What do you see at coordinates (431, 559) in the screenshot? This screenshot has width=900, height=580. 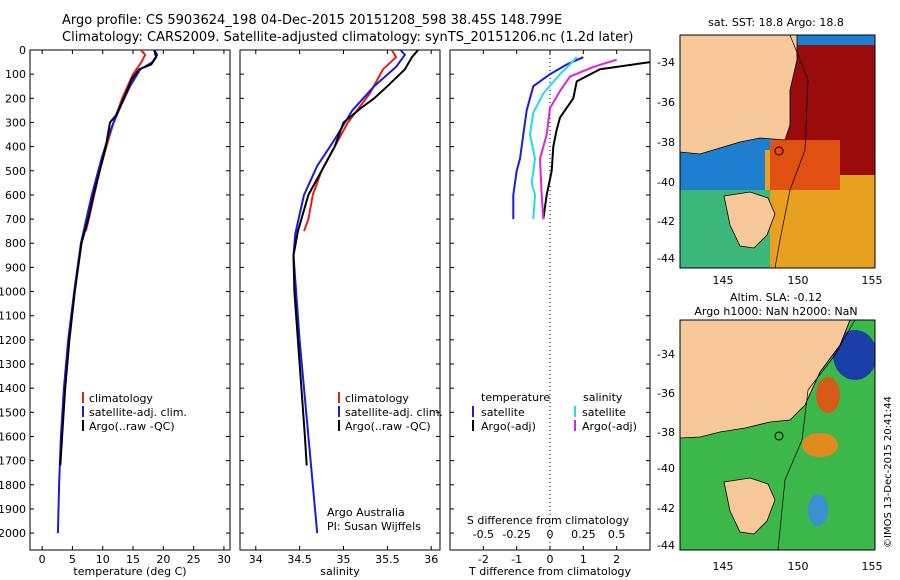 I see `sal-xtick-label: 36` at bounding box center [431, 559].